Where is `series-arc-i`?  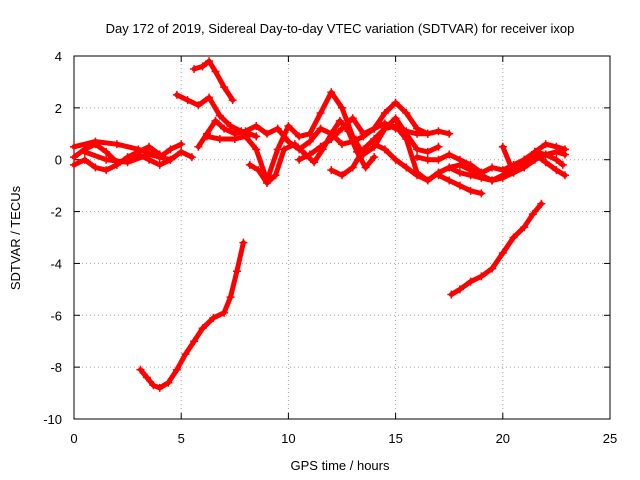 series-arc-i is located at coordinates (312, 152).